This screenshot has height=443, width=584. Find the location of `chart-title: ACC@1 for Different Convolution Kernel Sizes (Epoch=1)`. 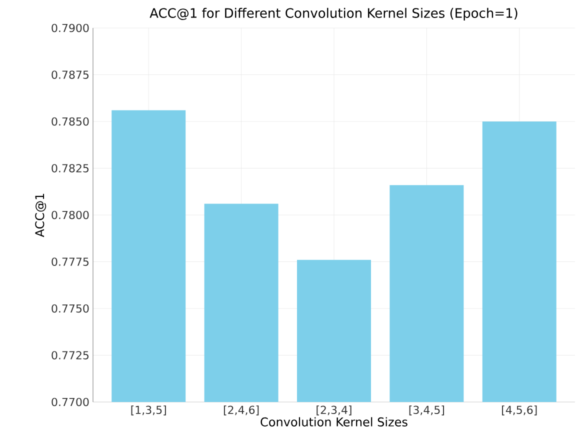

chart-title: ACC@1 for Different Convolution Kernel Sizes (Epoch=1) is located at coordinates (334, 14).